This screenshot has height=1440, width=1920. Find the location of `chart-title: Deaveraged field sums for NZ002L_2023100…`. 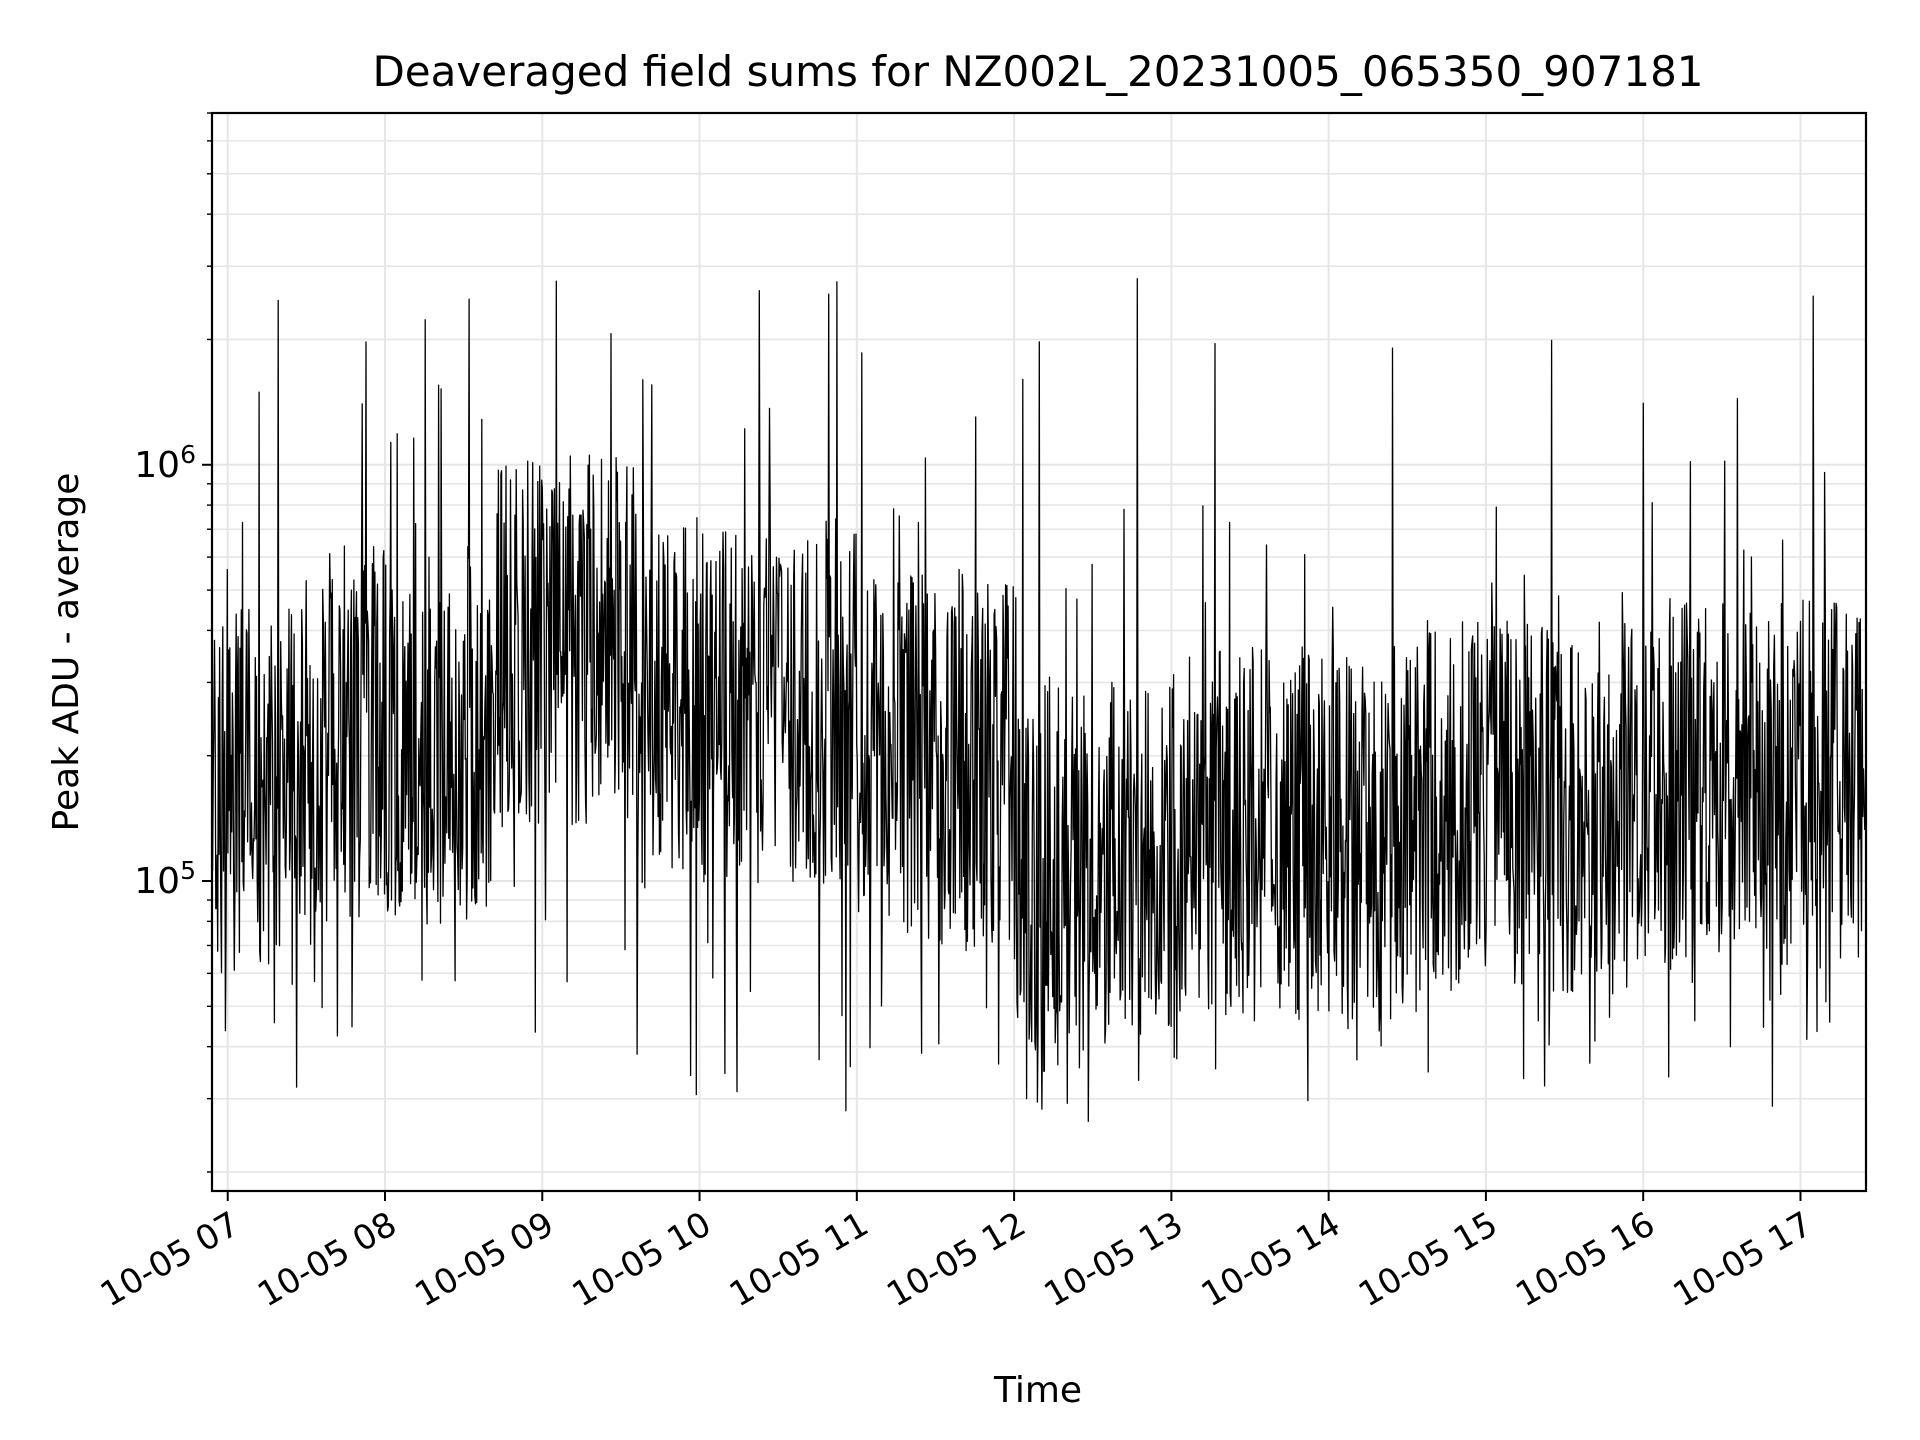

chart-title: Deaveraged field sums for NZ002L_2023100… is located at coordinates (1037, 71).